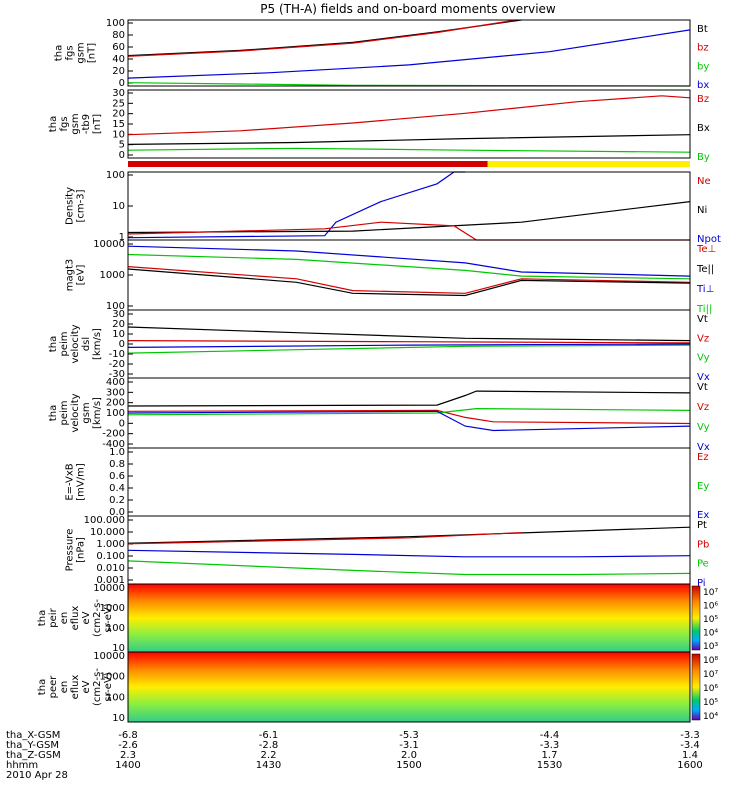 The width and height of the screenshot is (750, 800). Describe the element at coordinates (118, 314) in the screenshot. I see `panel-5-ytick-0: 30` at that location.